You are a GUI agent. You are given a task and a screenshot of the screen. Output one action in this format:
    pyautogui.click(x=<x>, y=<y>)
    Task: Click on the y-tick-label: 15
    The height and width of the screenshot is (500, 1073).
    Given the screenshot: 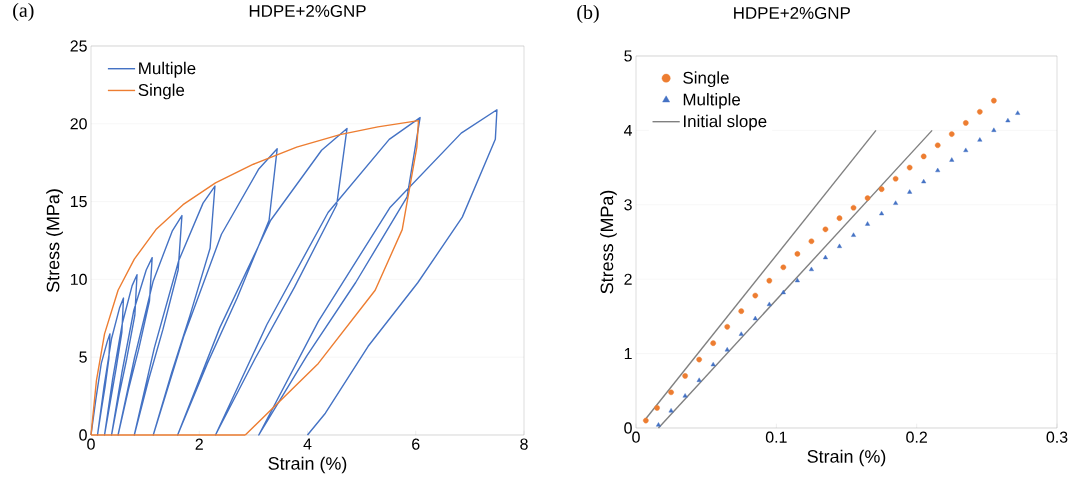 What is the action you would take?
    pyautogui.click(x=78, y=202)
    